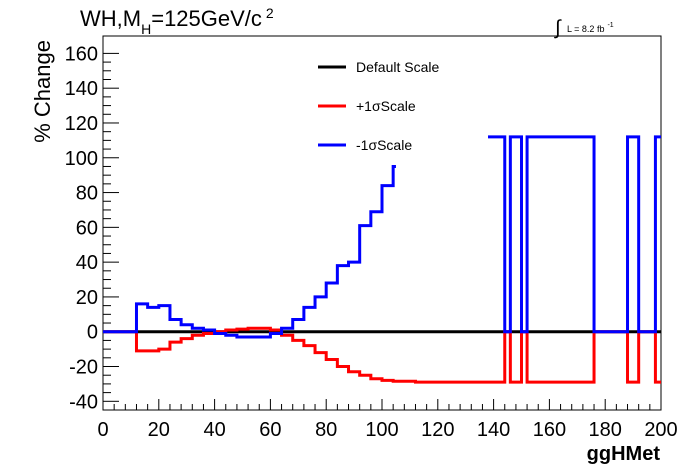 Image resolution: width=696 pixels, height=472 pixels. Describe the element at coordinates (81, 124) in the screenshot. I see `y-tick-label: 120` at that location.